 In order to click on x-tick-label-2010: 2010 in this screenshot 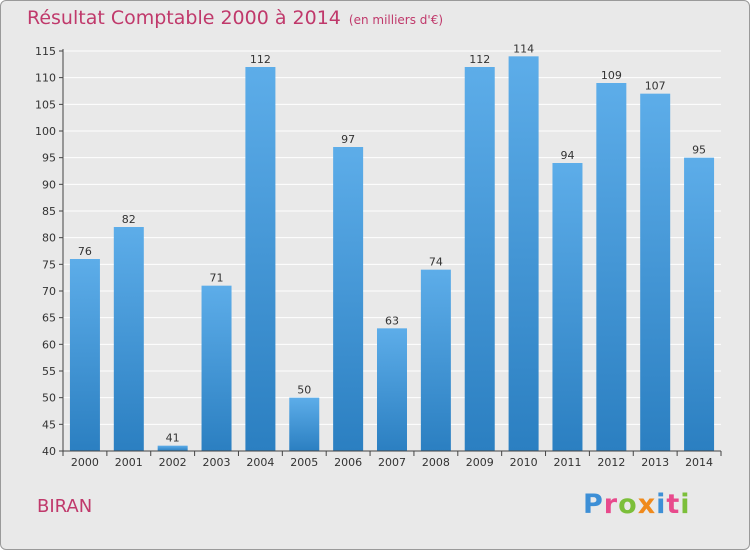, I will do `click(524, 462)`.